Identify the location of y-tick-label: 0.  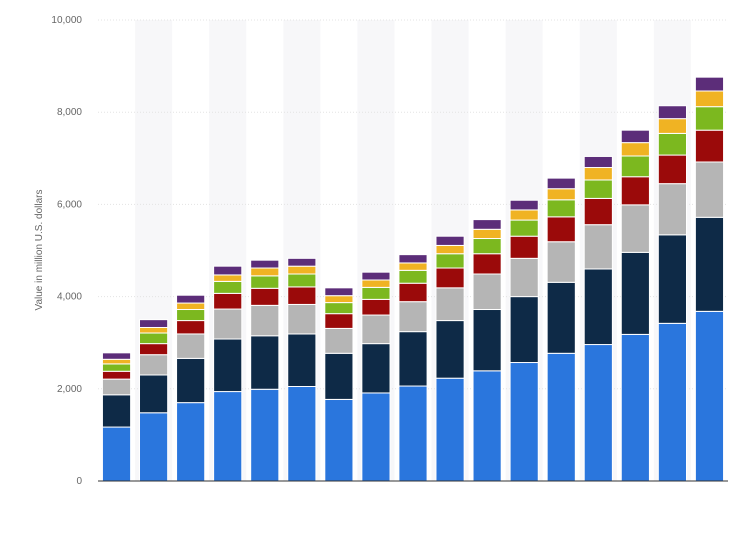
(79, 481).